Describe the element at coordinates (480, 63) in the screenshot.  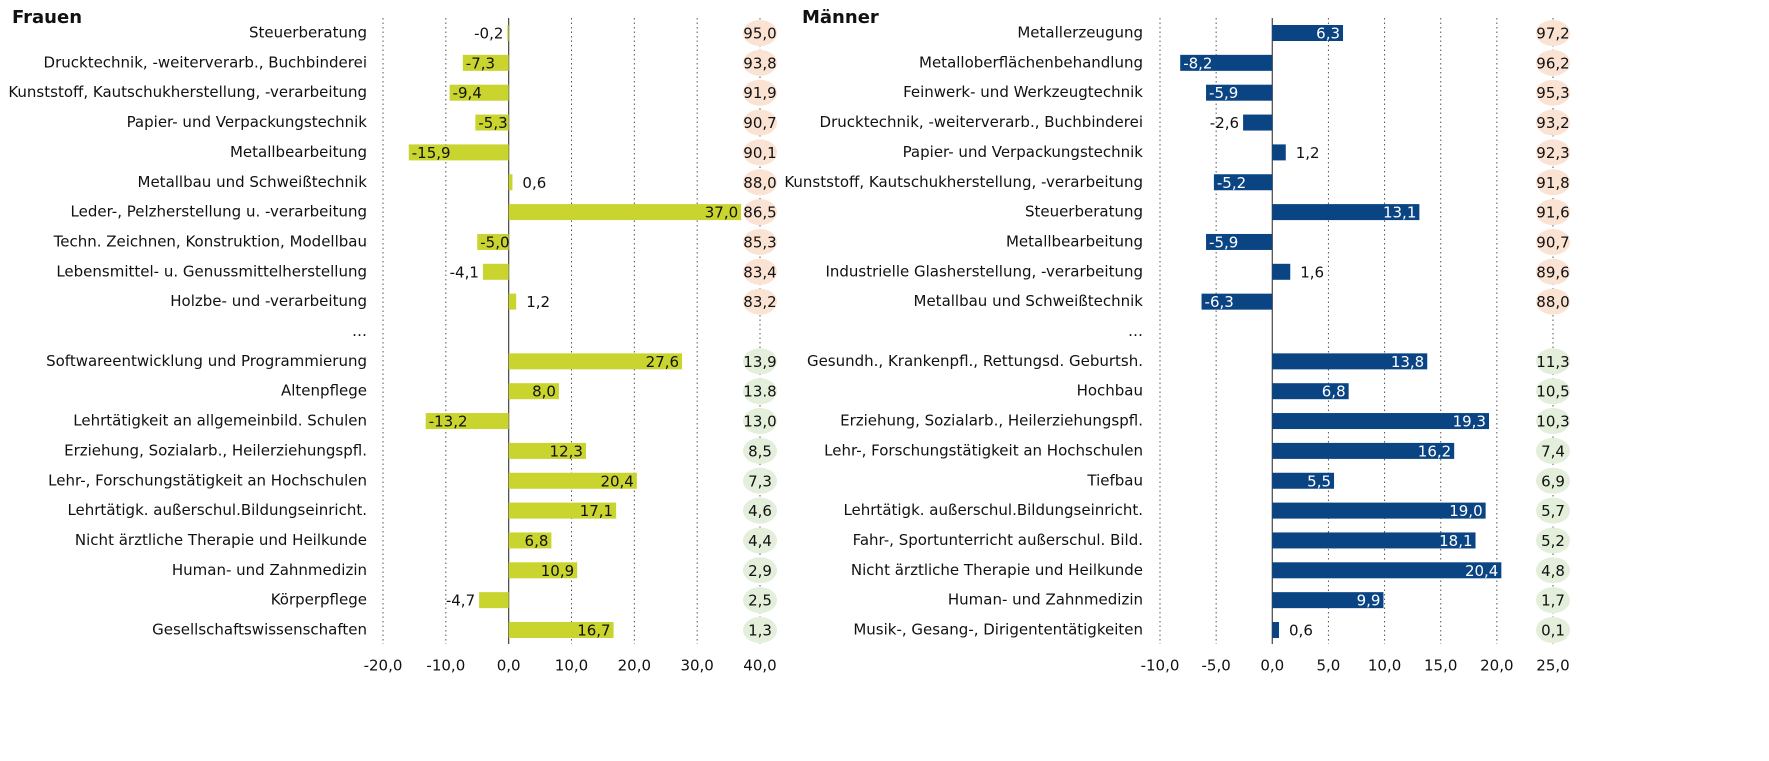
I see `value-label: -7,3` at that location.